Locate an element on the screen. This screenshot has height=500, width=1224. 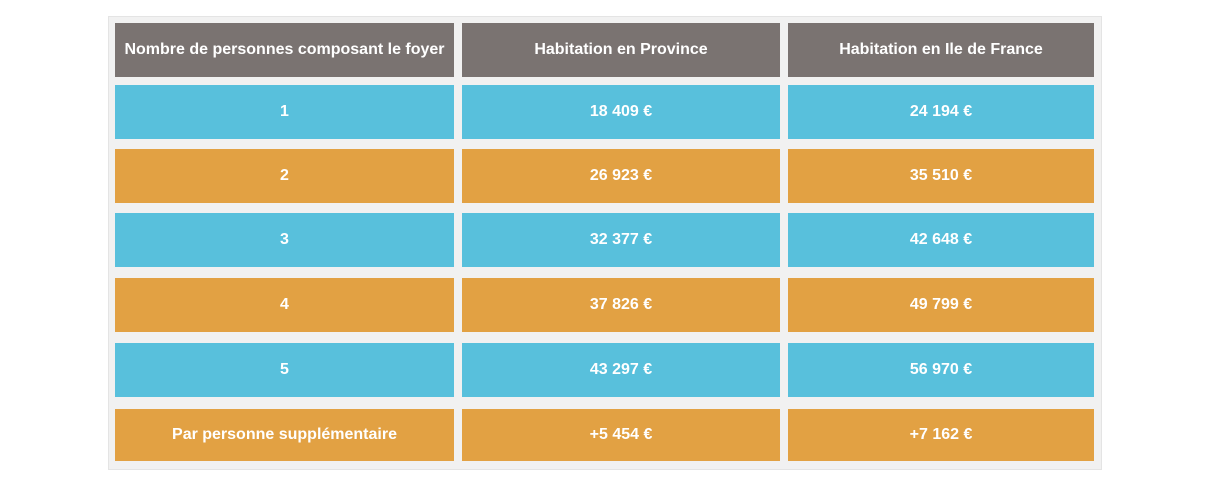
table-cell-household-size: 2 is located at coordinates (284, 176).